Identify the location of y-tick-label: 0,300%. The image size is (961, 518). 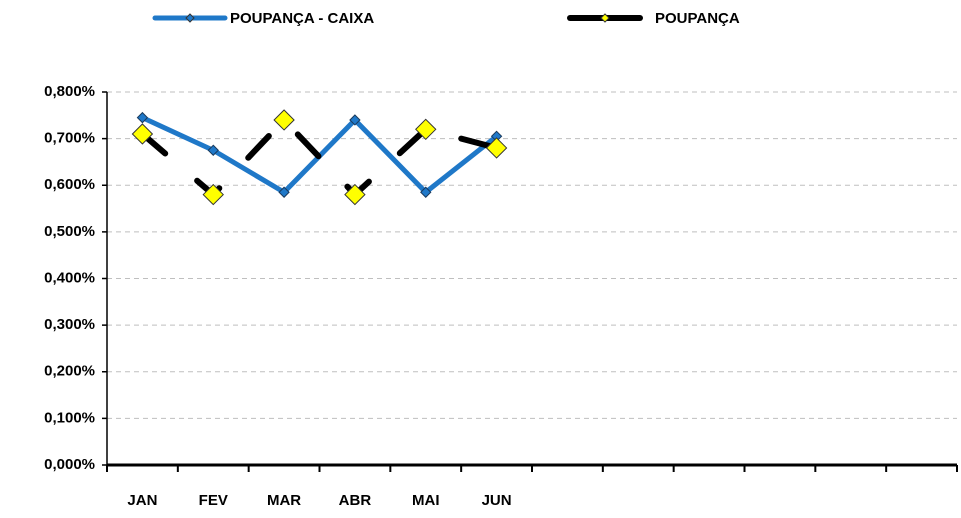
(69, 324).